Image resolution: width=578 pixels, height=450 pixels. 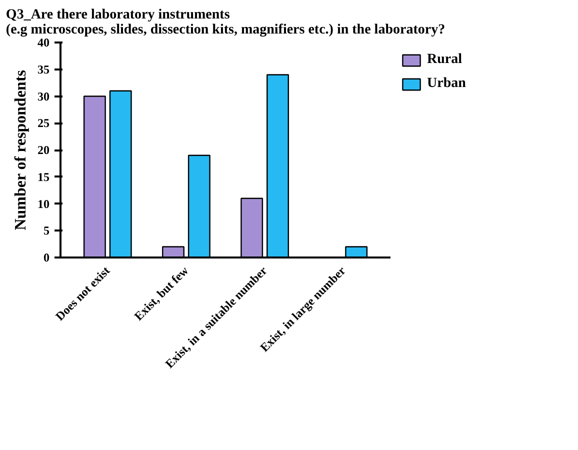 I want to click on chart-title: Q3_Are there laboratory instruments (e.g microscopes, slides, dissection kits, magnifiers etc.) in the laboratory?, so click(x=226, y=23).